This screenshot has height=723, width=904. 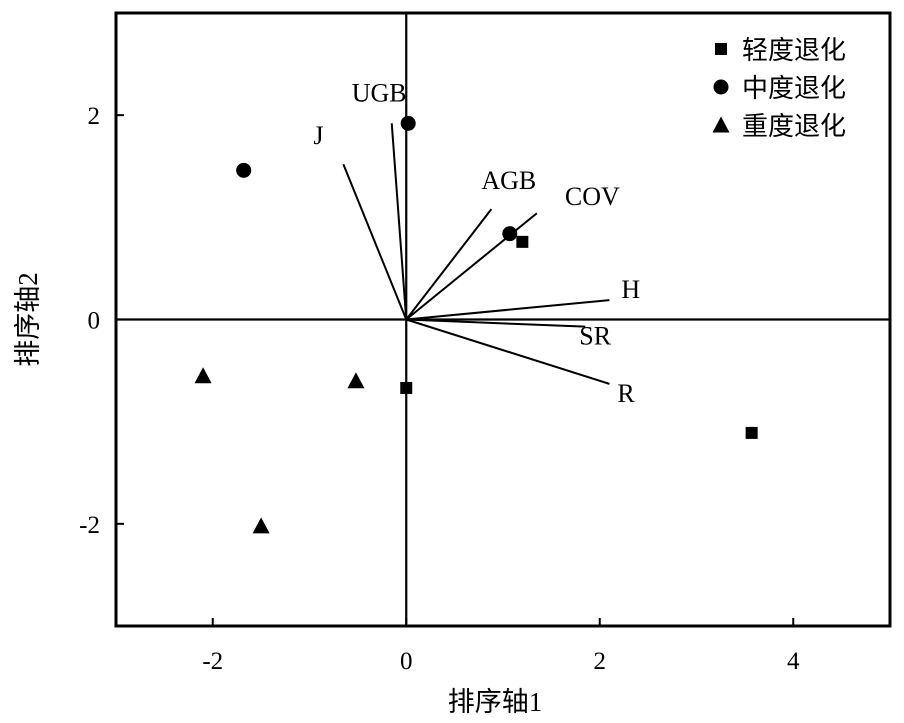 I want to click on legend-label: 中度退化, so click(x=794, y=88).